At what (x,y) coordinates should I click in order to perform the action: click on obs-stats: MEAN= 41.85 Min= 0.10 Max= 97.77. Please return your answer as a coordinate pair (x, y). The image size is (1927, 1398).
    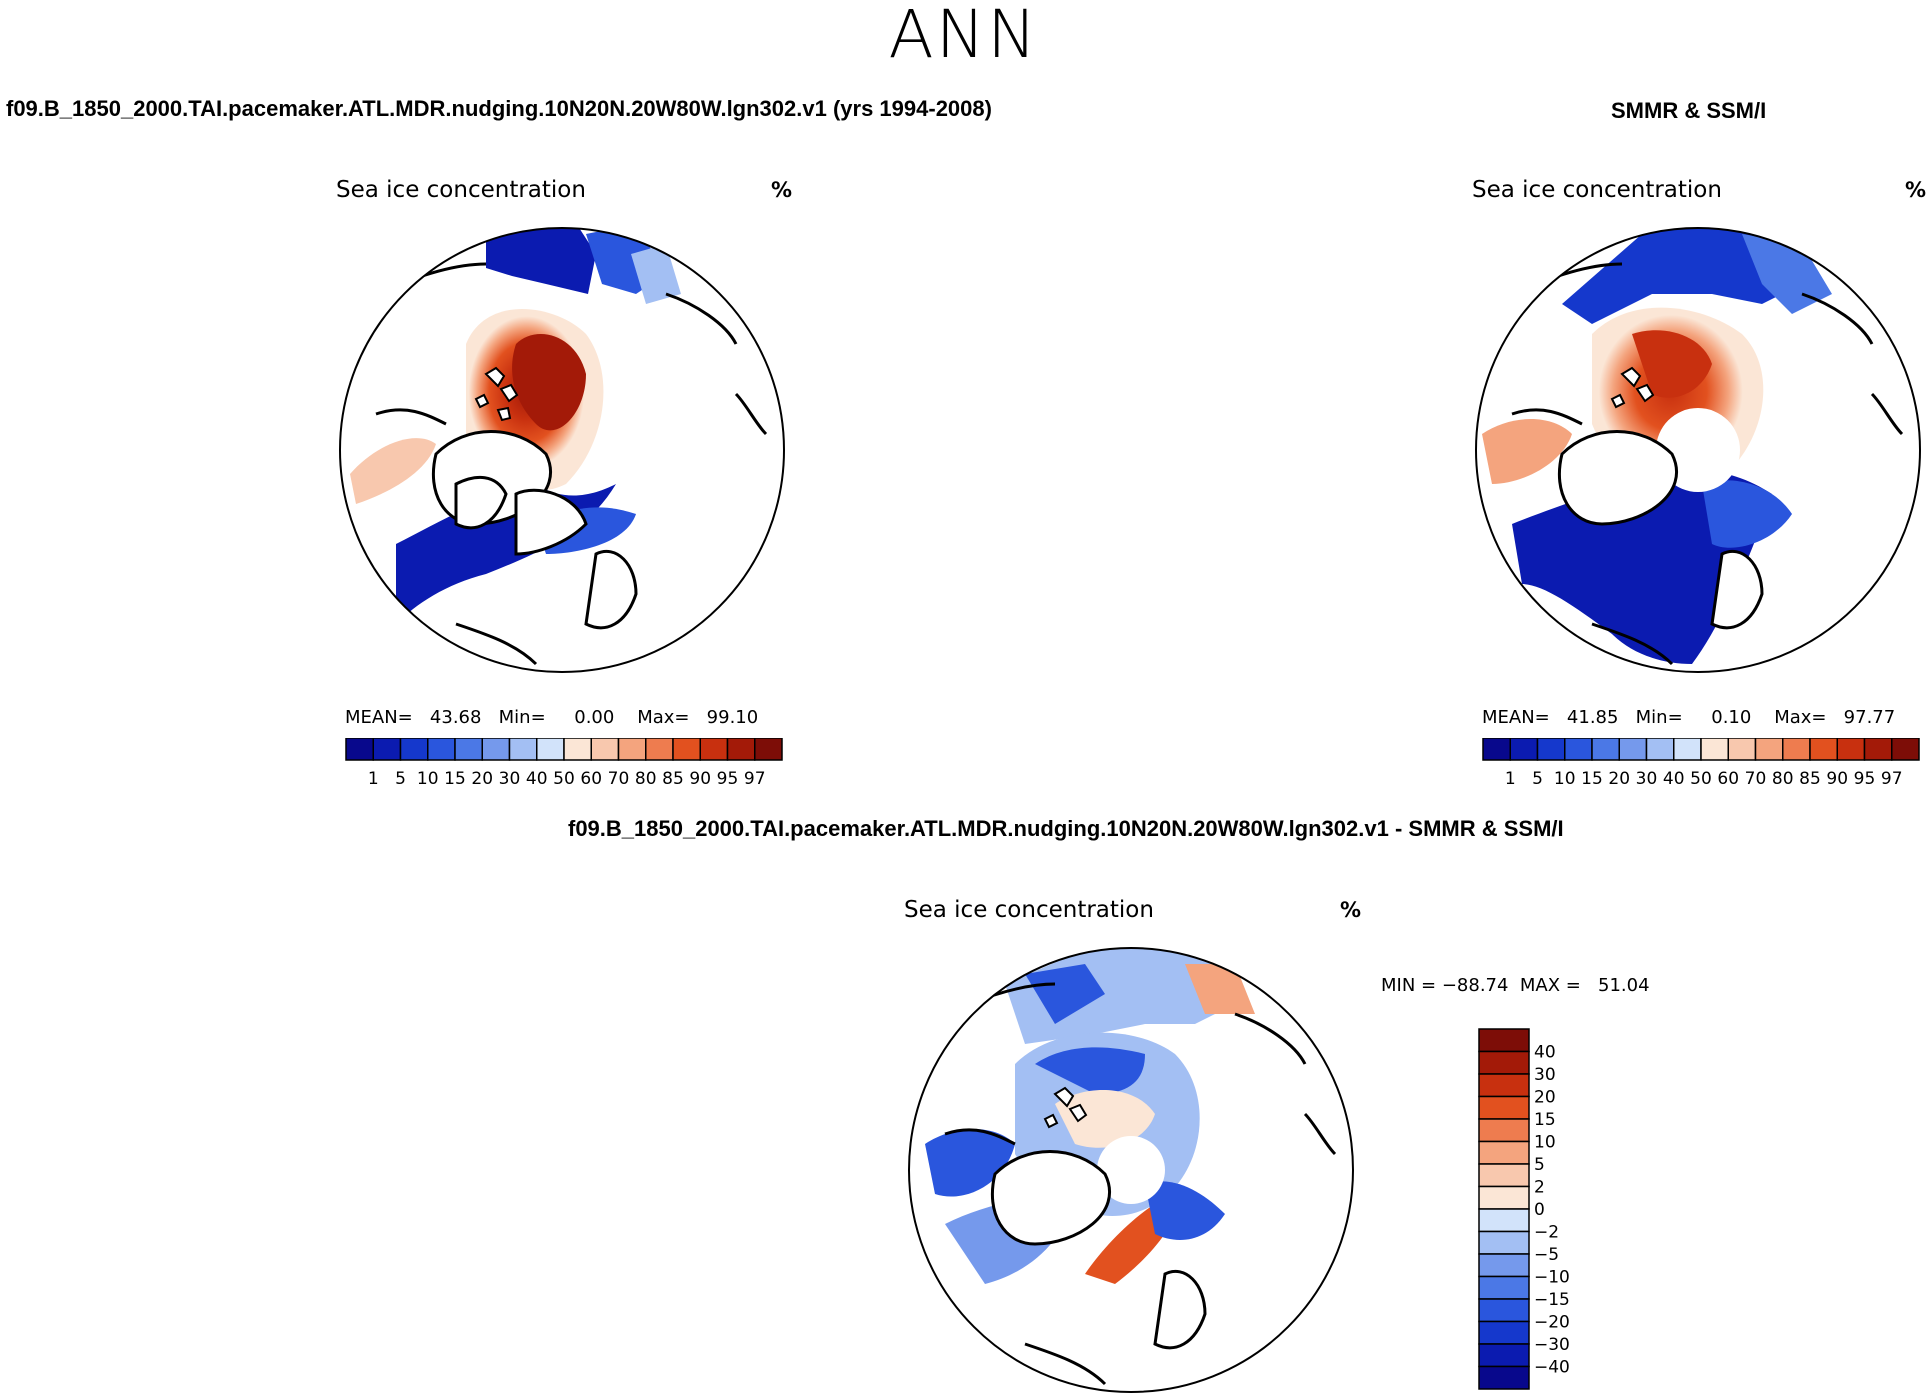
    Looking at the image, I should click on (1689, 717).